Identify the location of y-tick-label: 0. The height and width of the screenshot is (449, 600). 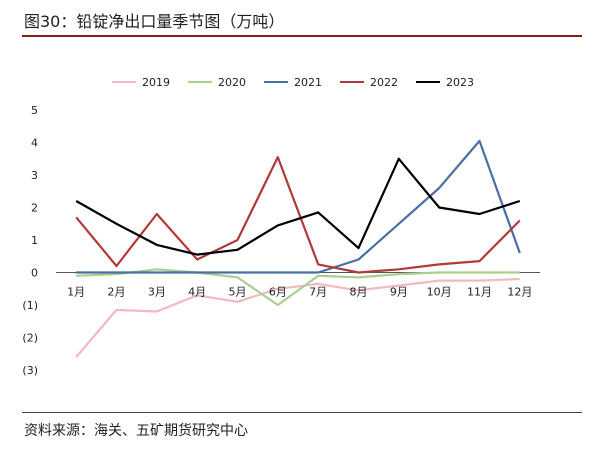
(34, 273).